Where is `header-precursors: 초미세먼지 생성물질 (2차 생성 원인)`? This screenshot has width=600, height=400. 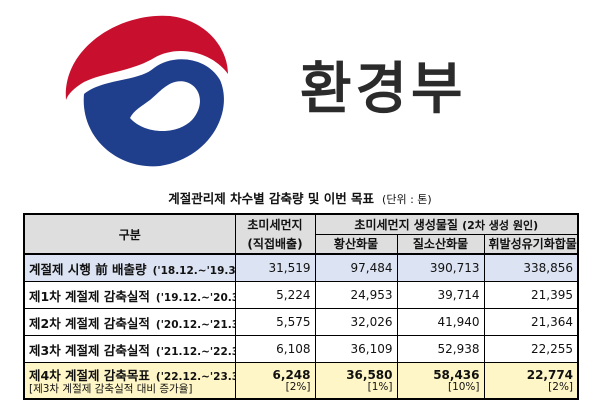 header-precursors: 초미세먼지 생성물질 (2차 생성 원인) is located at coordinates (447, 224).